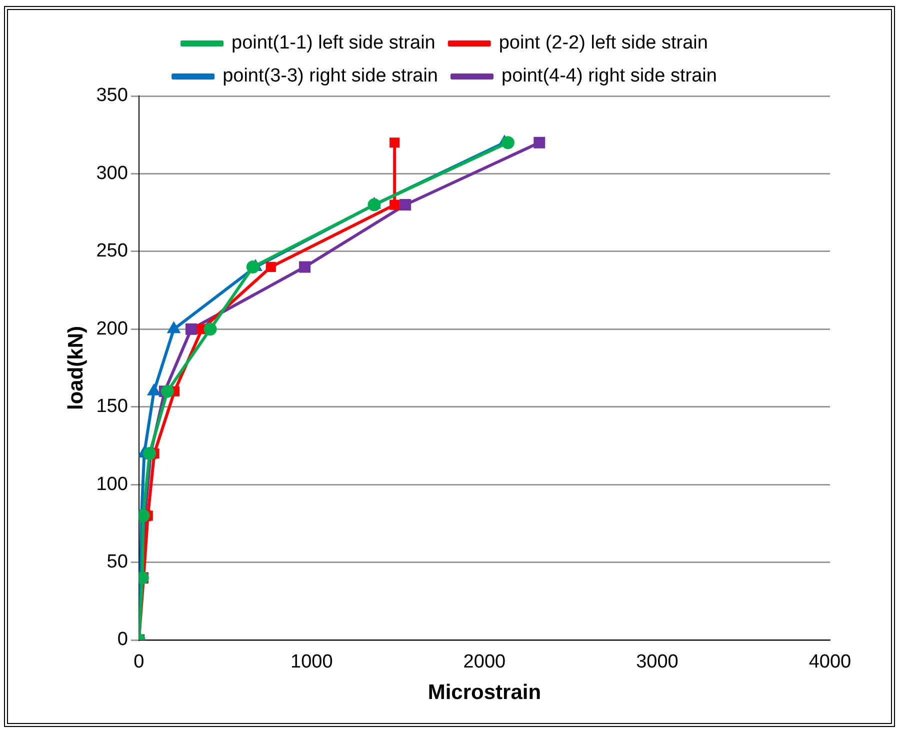  Describe the element at coordinates (76, 368) in the screenshot. I see `y-axis-title: load(kN)` at that location.